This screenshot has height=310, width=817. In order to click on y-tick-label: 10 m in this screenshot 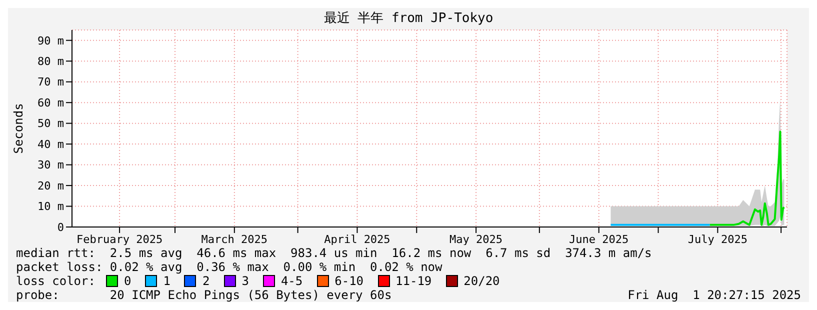, I will do `click(51, 207)`.